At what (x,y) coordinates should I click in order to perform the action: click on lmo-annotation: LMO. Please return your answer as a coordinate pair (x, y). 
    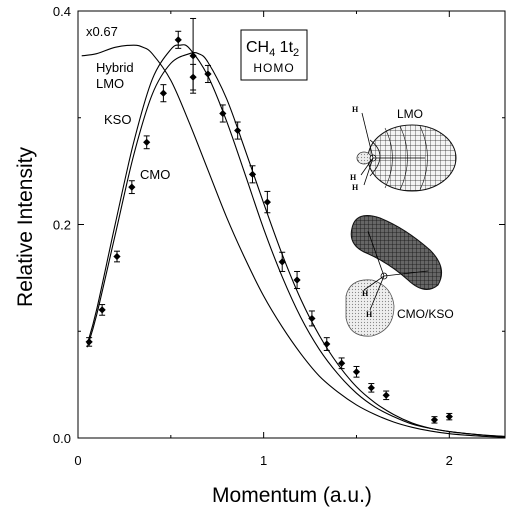
    Looking at the image, I should click on (110, 83).